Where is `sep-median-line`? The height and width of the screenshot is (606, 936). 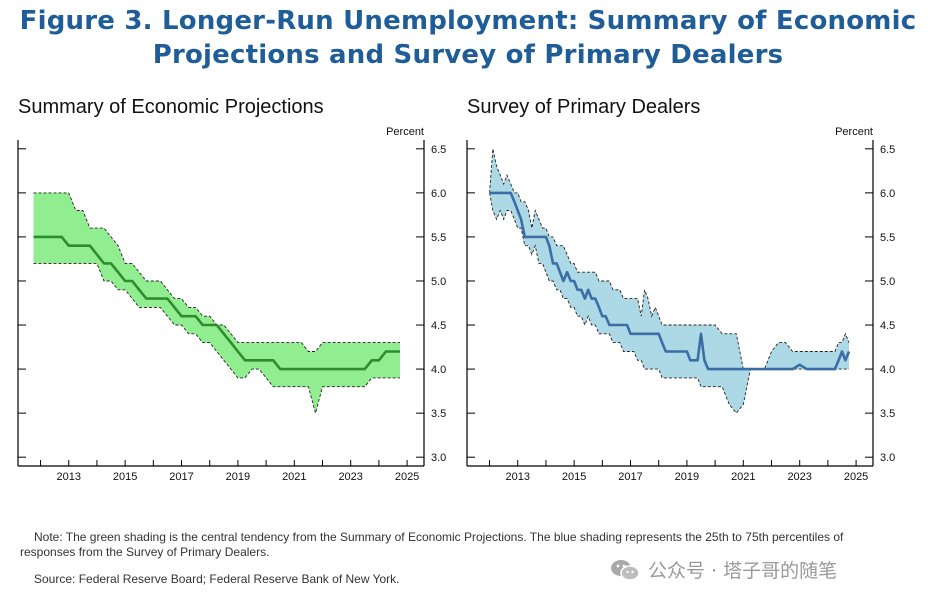
sep-median-line is located at coordinates (216, 303).